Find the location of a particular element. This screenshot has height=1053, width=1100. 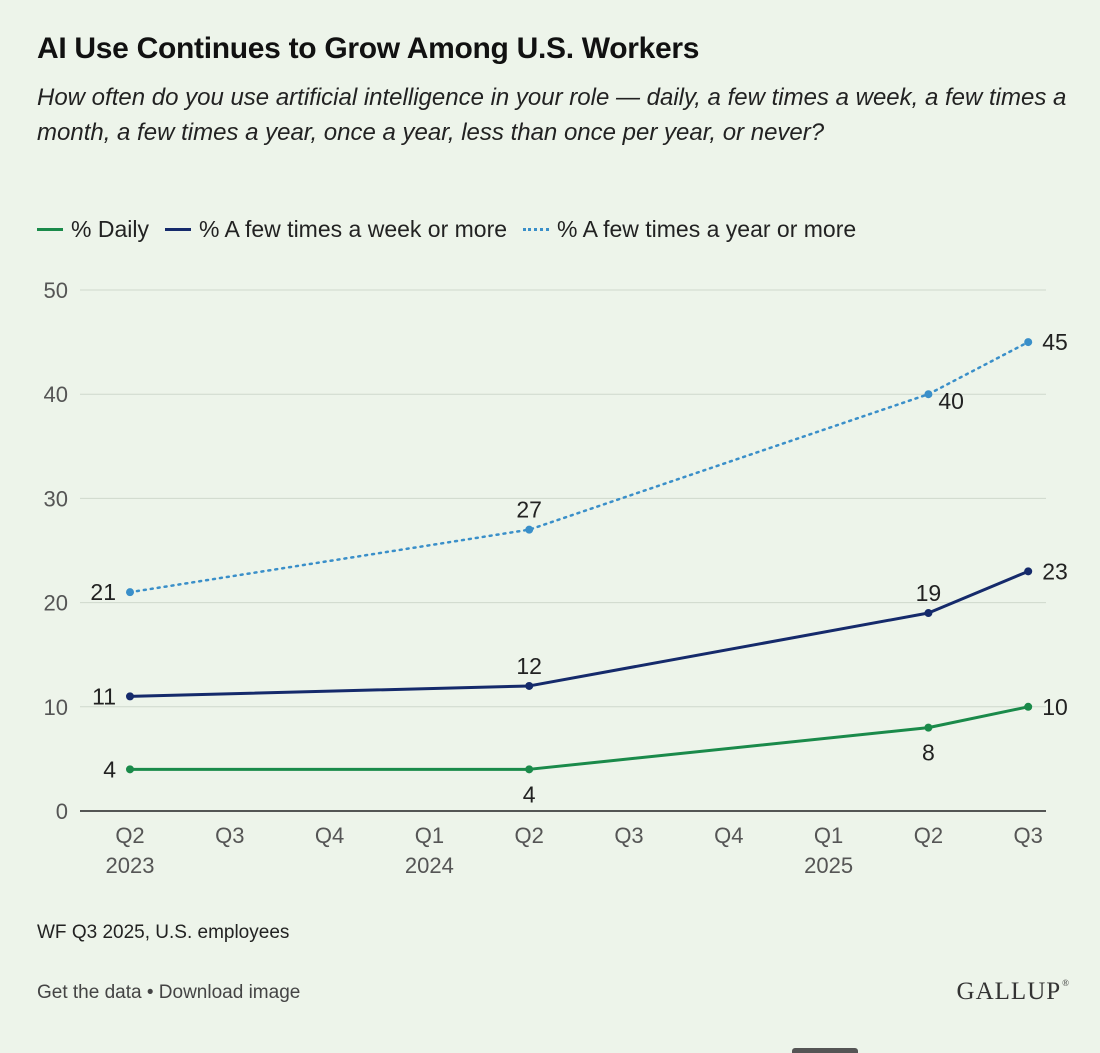

get-data-link: Get the data is located at coordinates (89, 992).